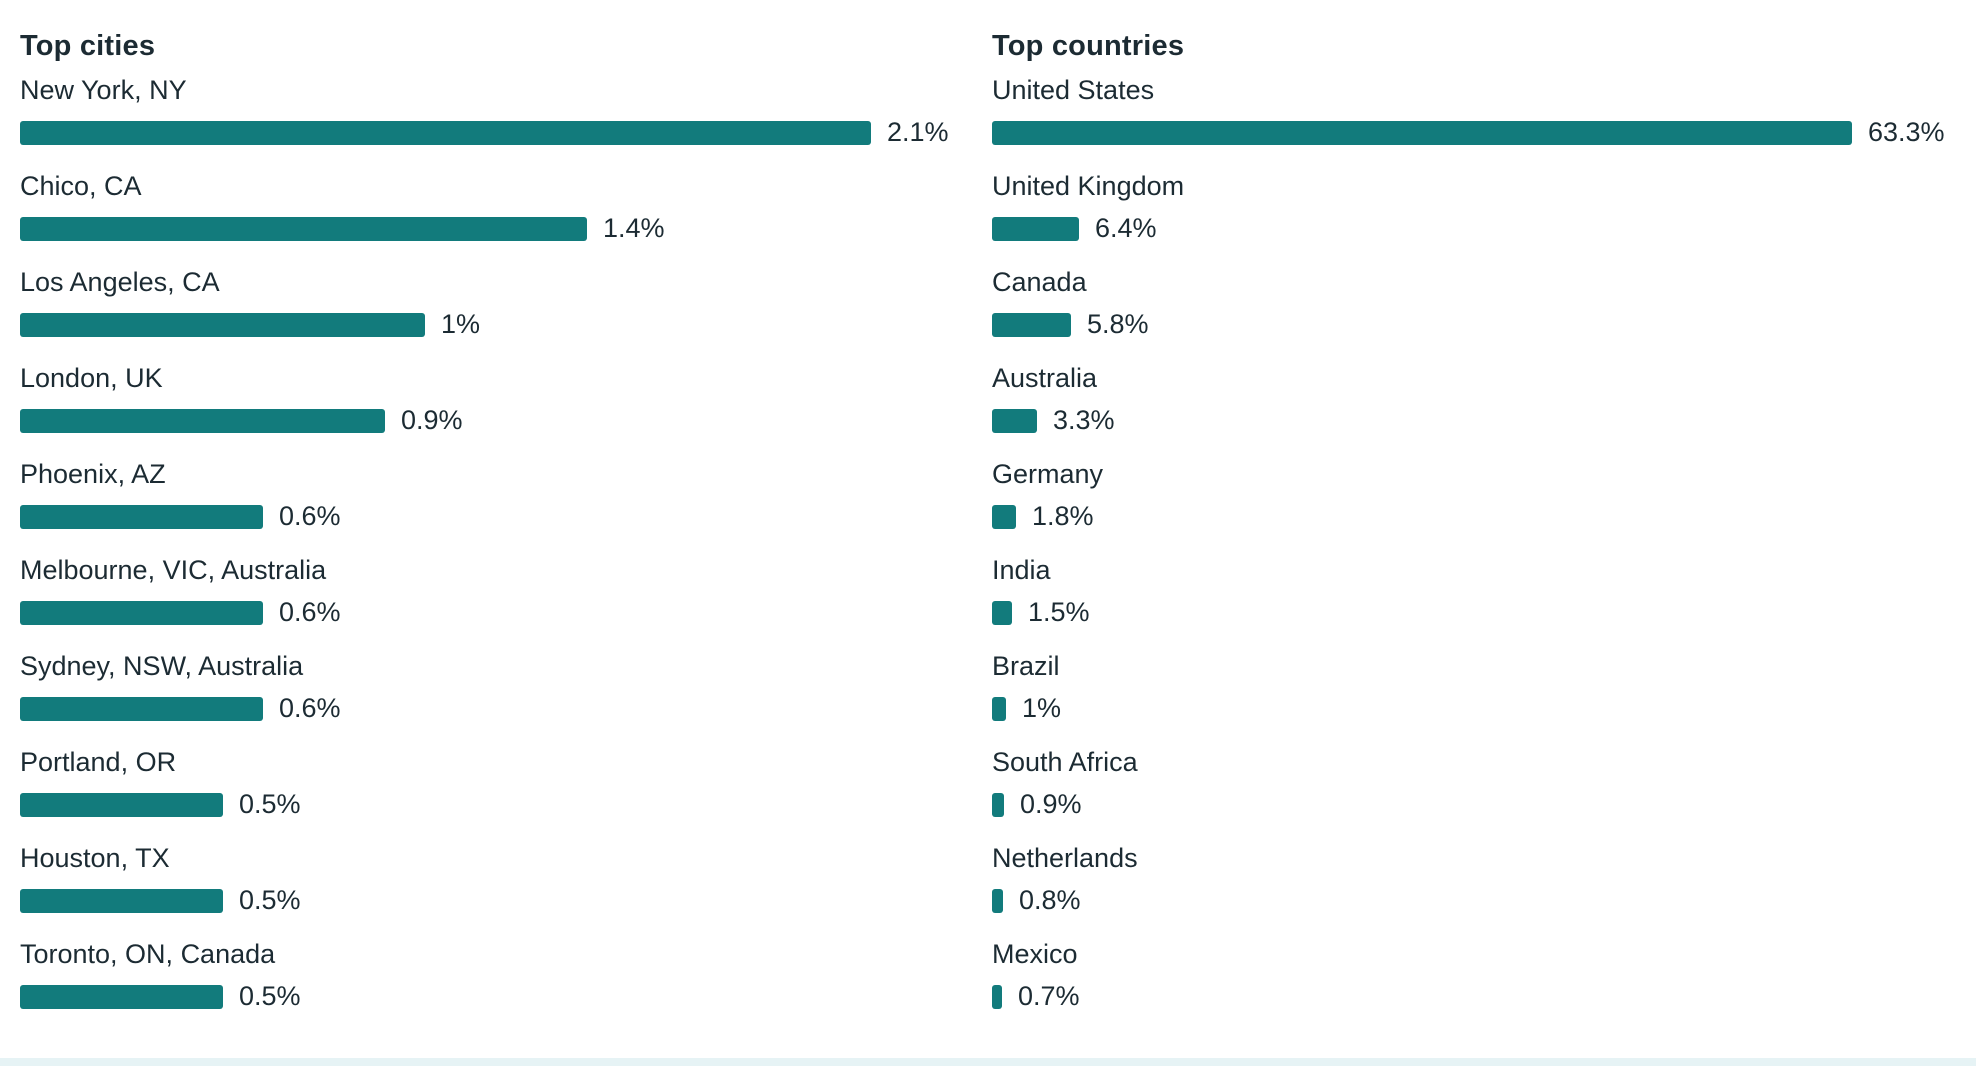  What do you see at coordinates (1065, 762) in the screenshot?
I see `country-label: South Africa` at bounding box center [1065, 762].